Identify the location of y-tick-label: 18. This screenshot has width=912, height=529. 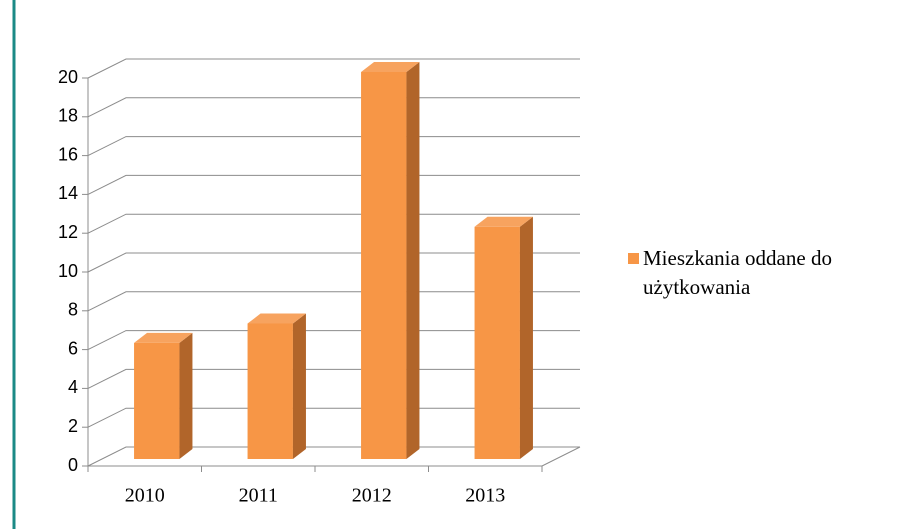
(68, 116).